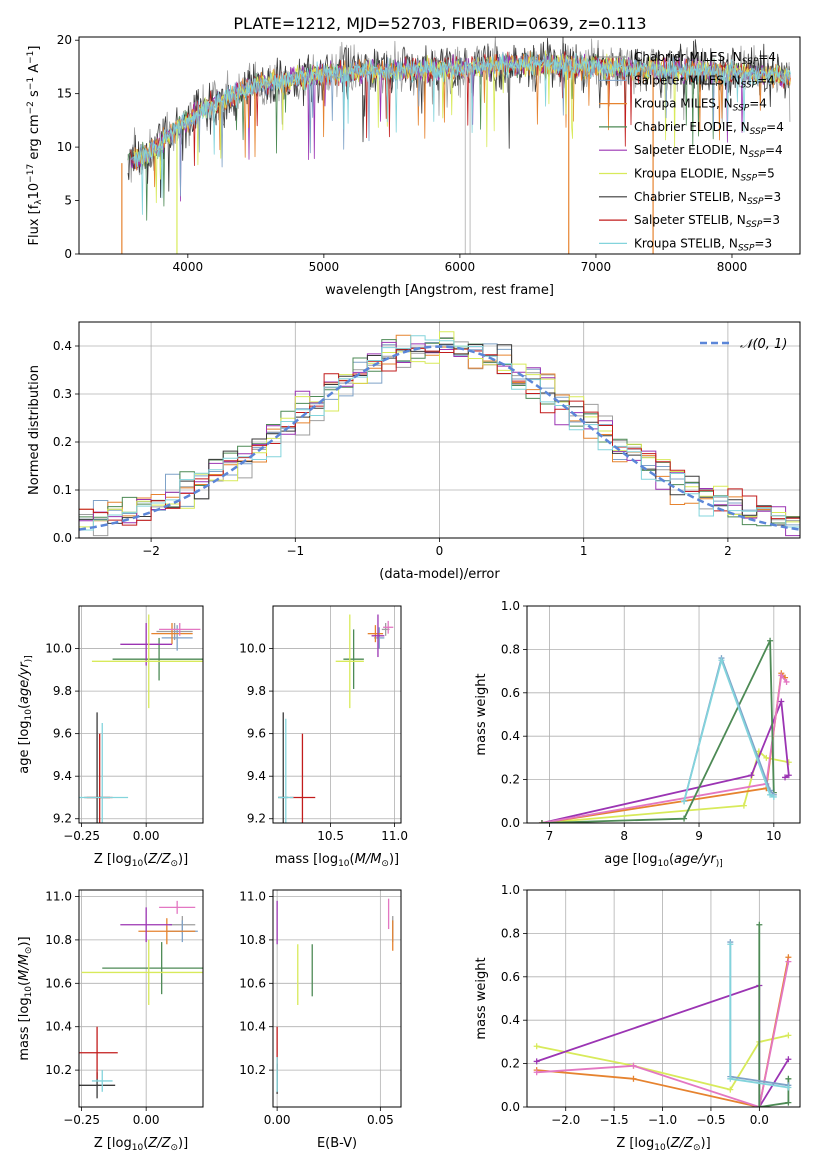 The width and height of the screenshot is (819, 1170). I want to click on legend-entry: Kroupa ELODIE, NSSP=5, so click(704, 175).